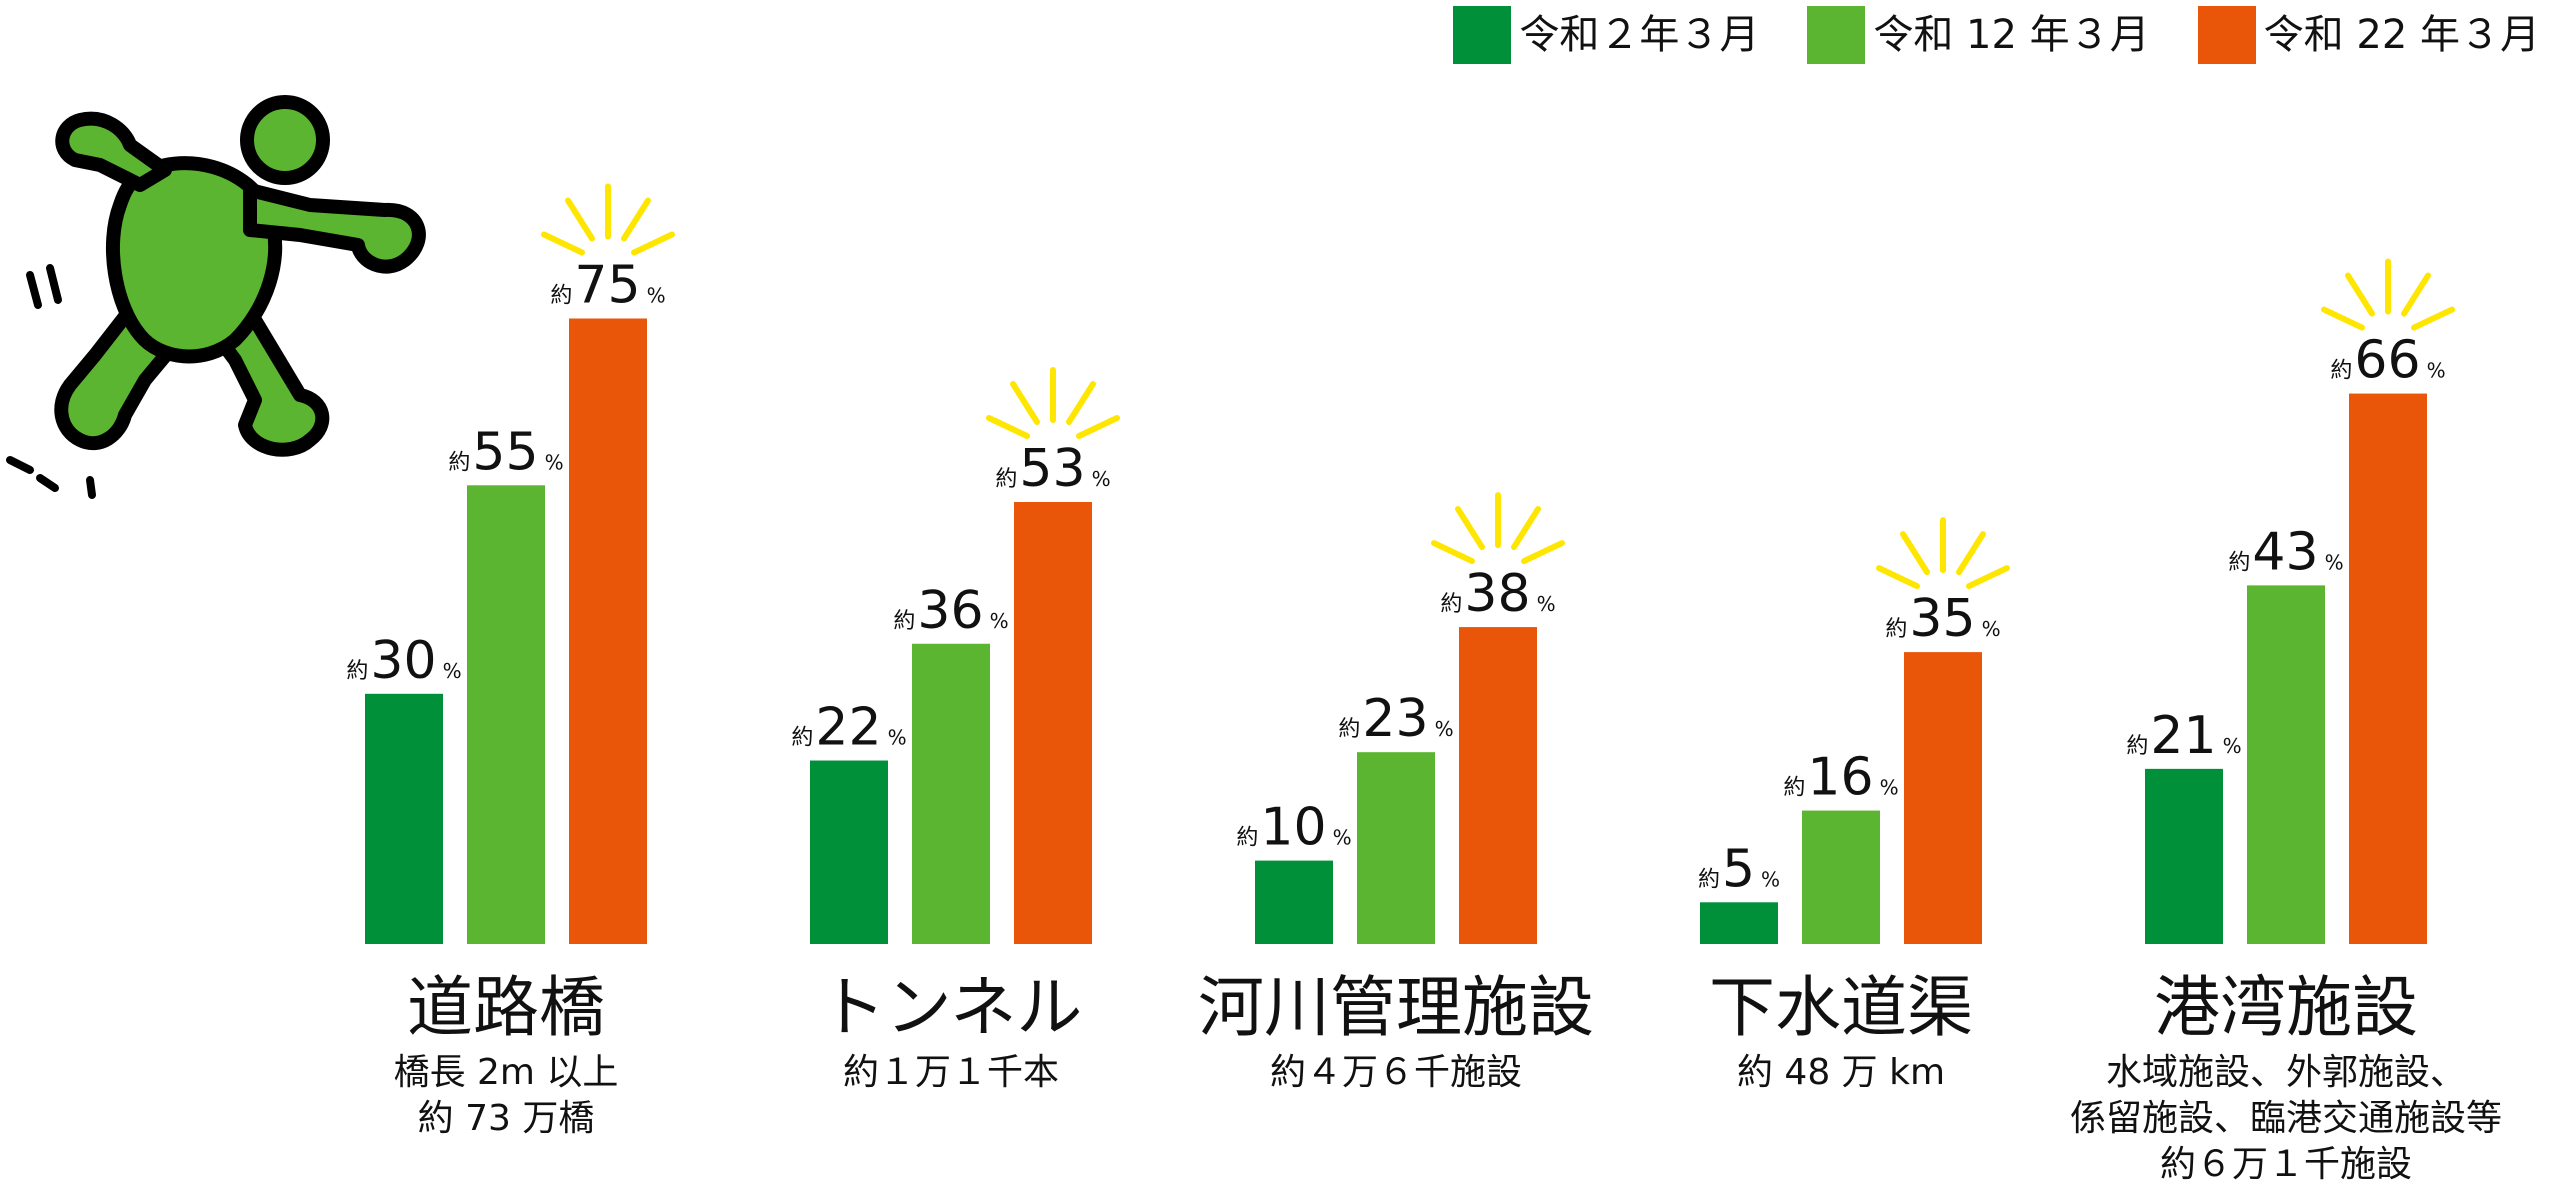 The image size is (2560, 1200). What do you see at coordinates (2285, 552) in the screenshot?
I see `value-label-5-2: 約43%` at bounding box center [2285, 552].